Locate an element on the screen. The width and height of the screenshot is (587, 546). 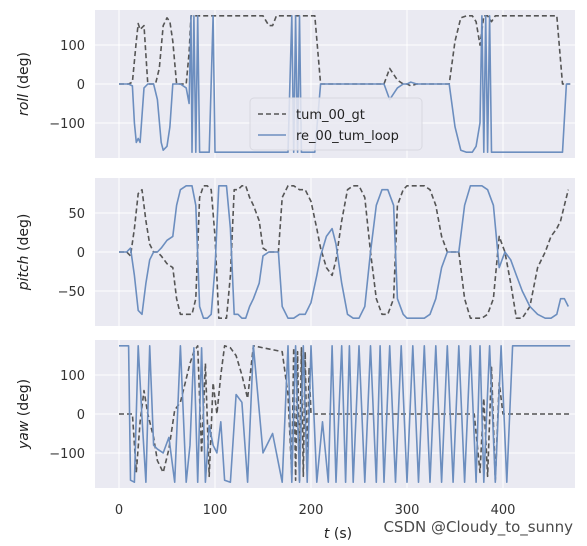
ytick-yaw-100: 100 is located at coordinates (72, 376).